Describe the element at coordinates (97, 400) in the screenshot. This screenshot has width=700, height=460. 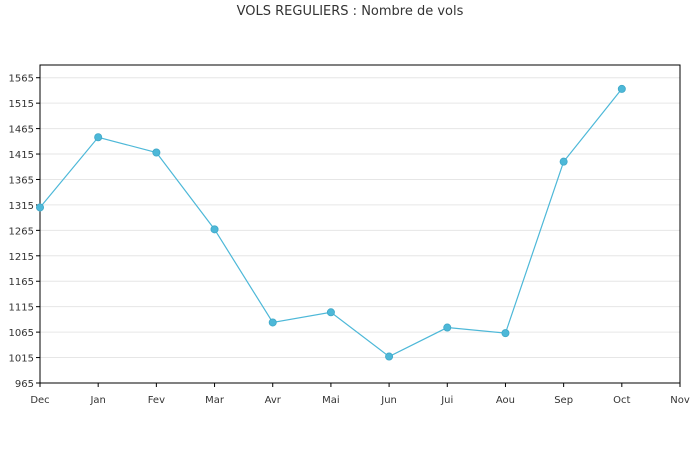
I see `x-tick-label: Jan` at that location.